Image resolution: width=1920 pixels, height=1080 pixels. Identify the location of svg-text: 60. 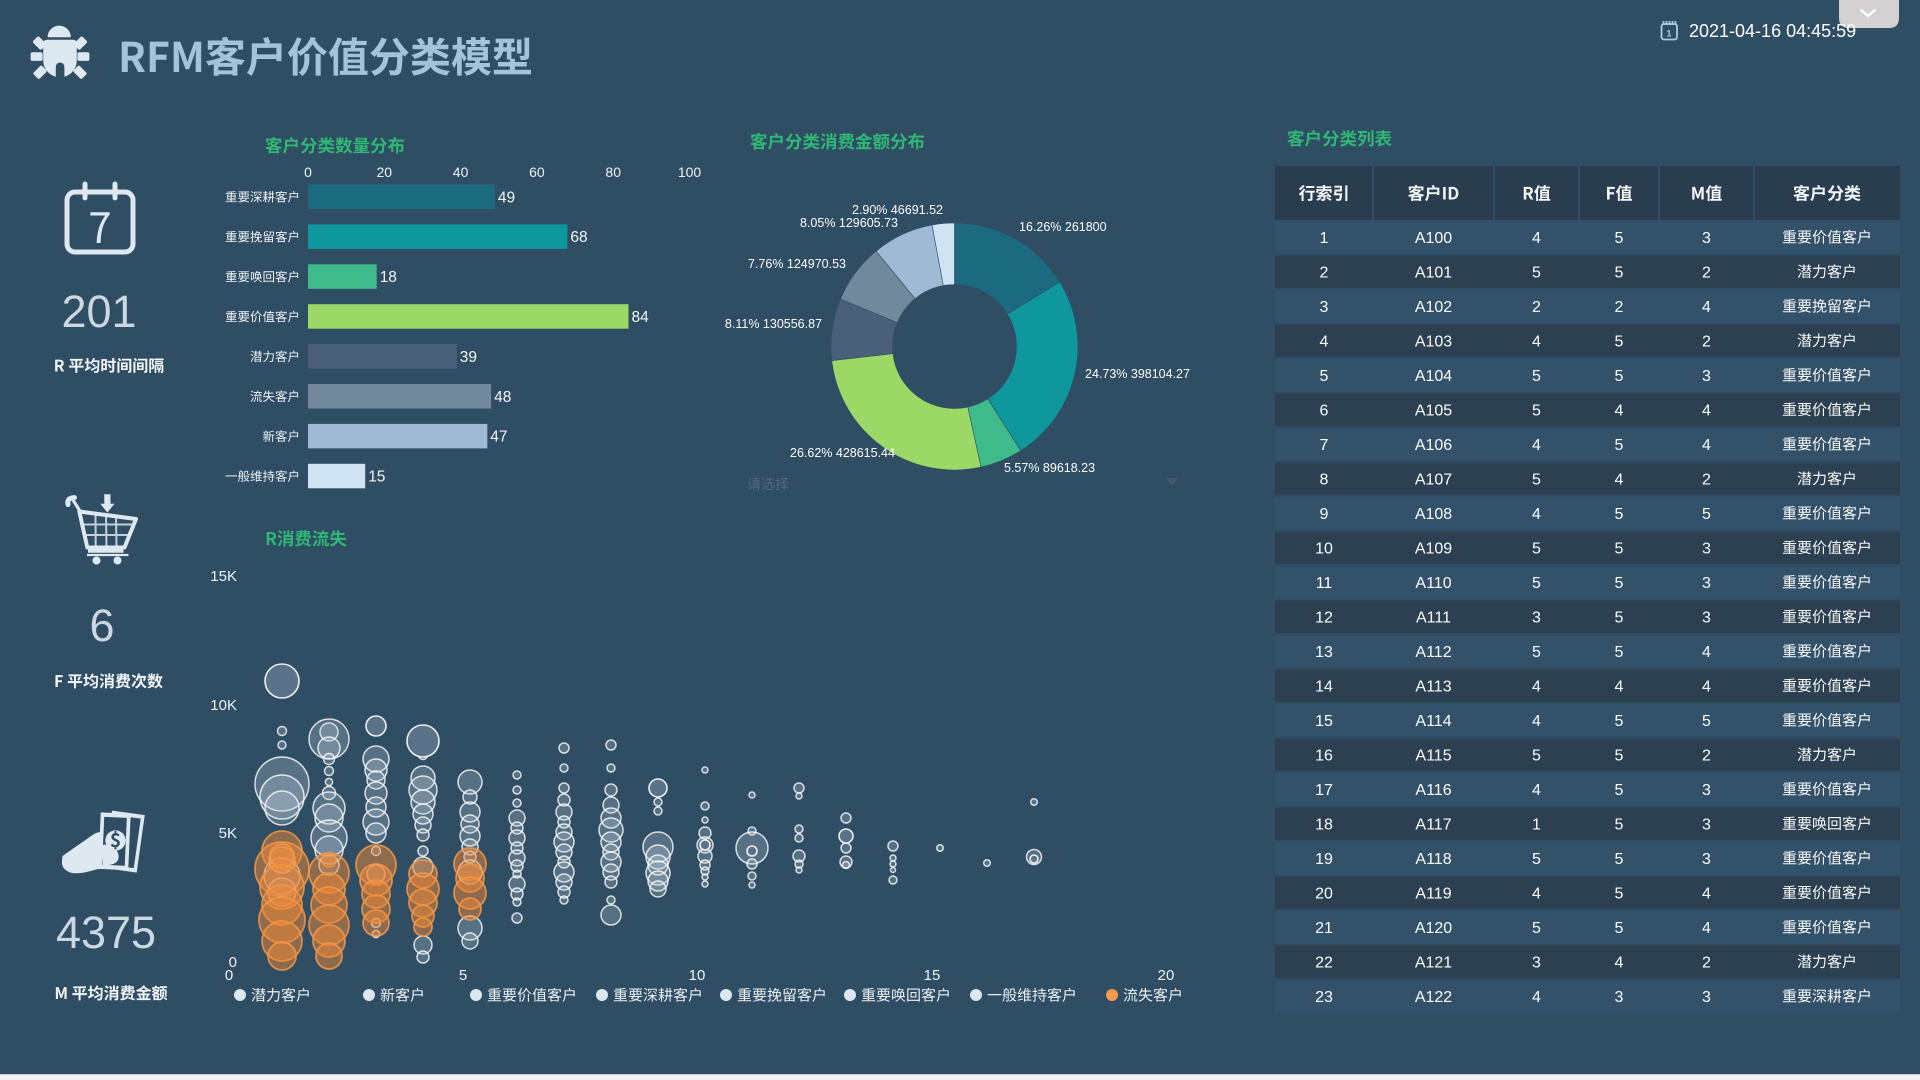
(537, 172).